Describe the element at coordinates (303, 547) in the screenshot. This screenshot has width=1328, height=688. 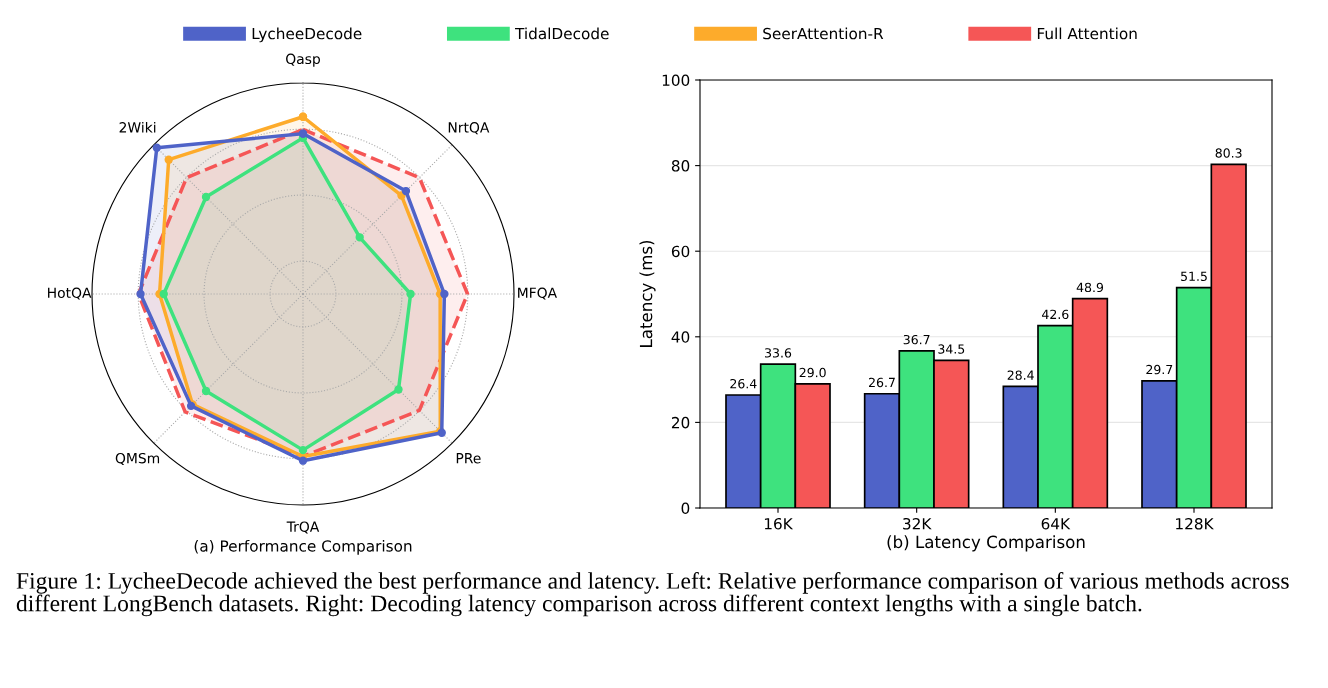
I see `text: (a) Performance Comparison` at that location.